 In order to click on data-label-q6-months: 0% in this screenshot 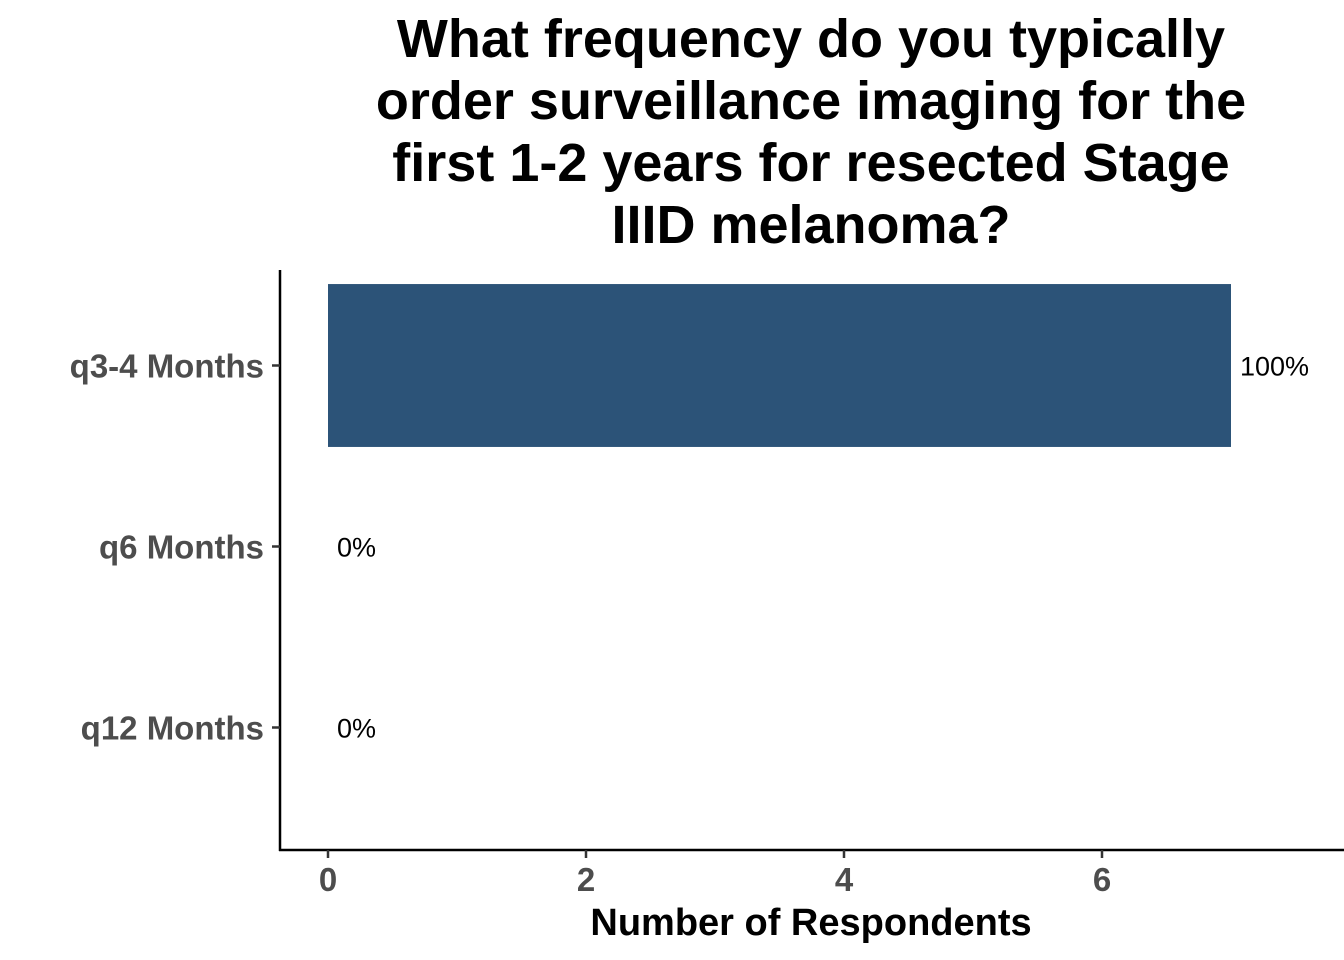, I will do `click(356, 548)`.